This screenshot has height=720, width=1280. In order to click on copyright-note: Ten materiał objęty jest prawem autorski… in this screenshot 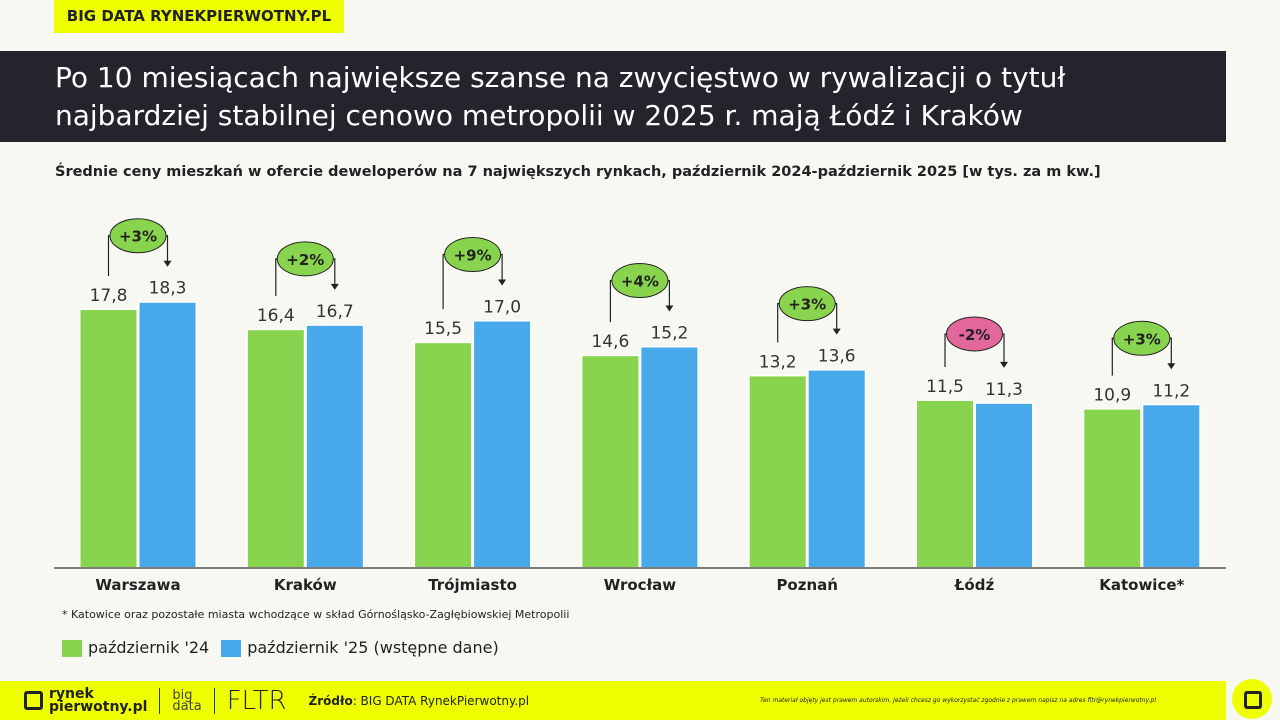, I will do `click(958, 700)`.